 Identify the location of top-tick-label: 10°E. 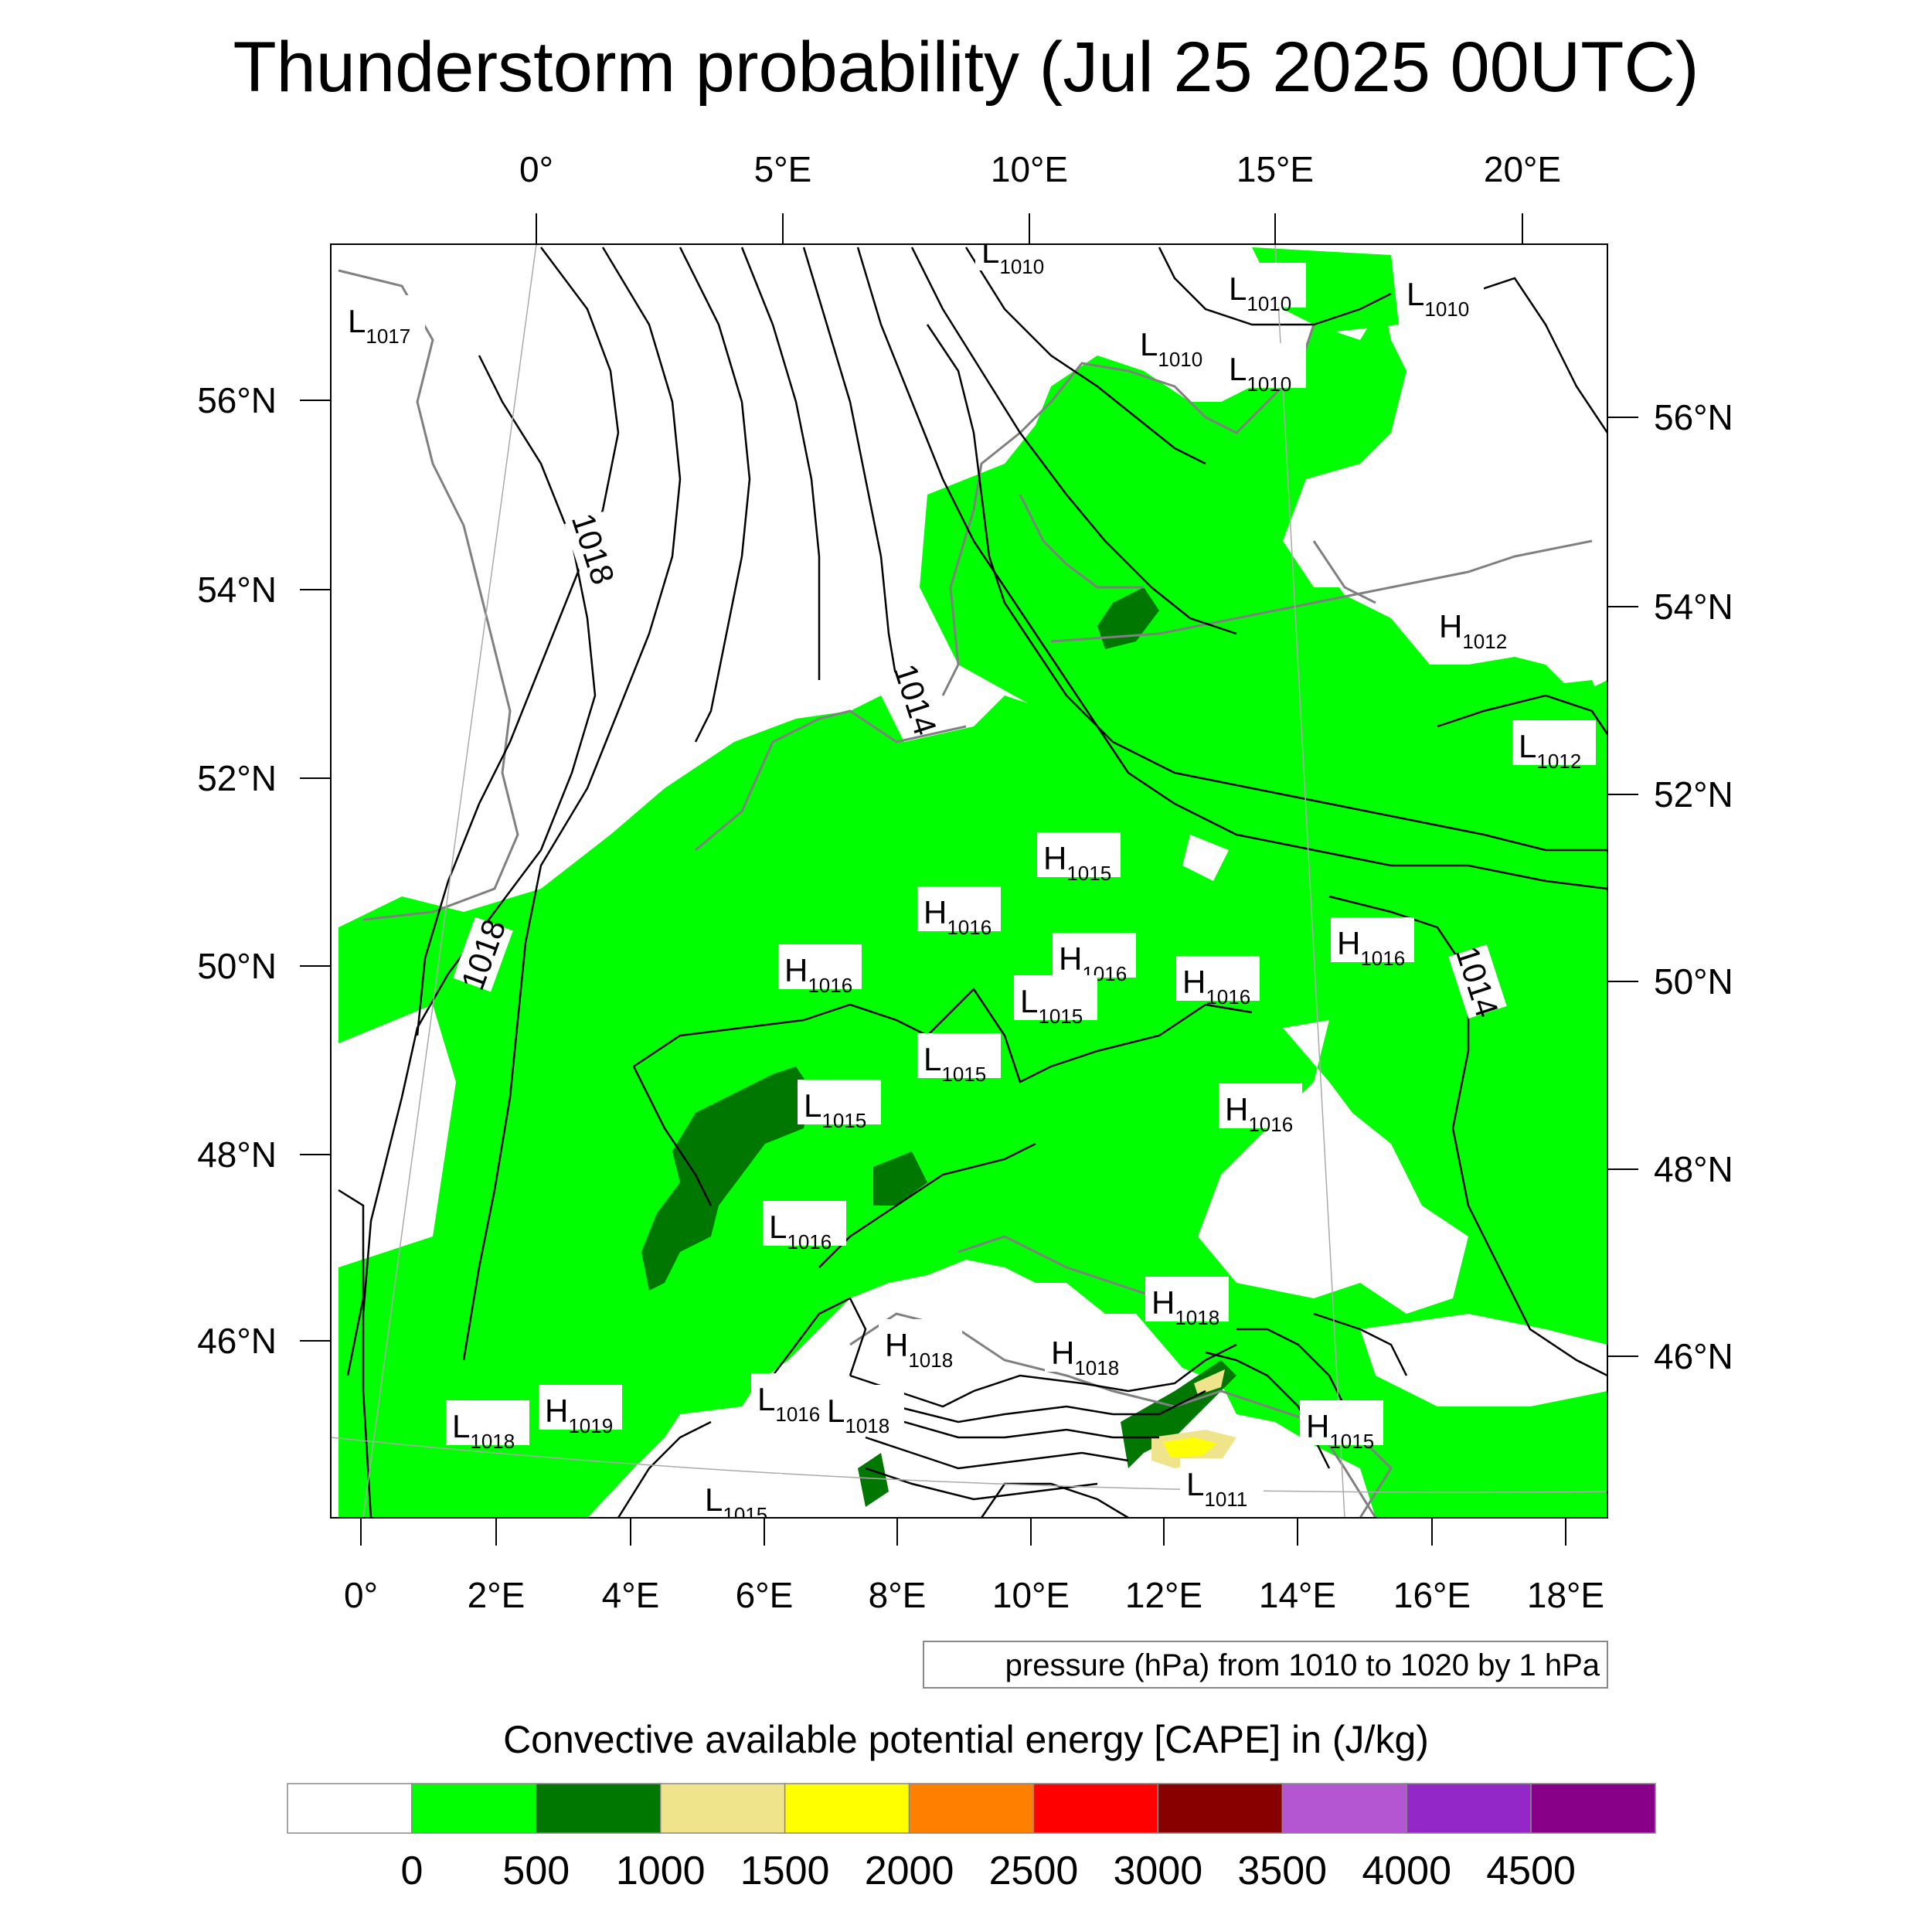
(1029, 169).